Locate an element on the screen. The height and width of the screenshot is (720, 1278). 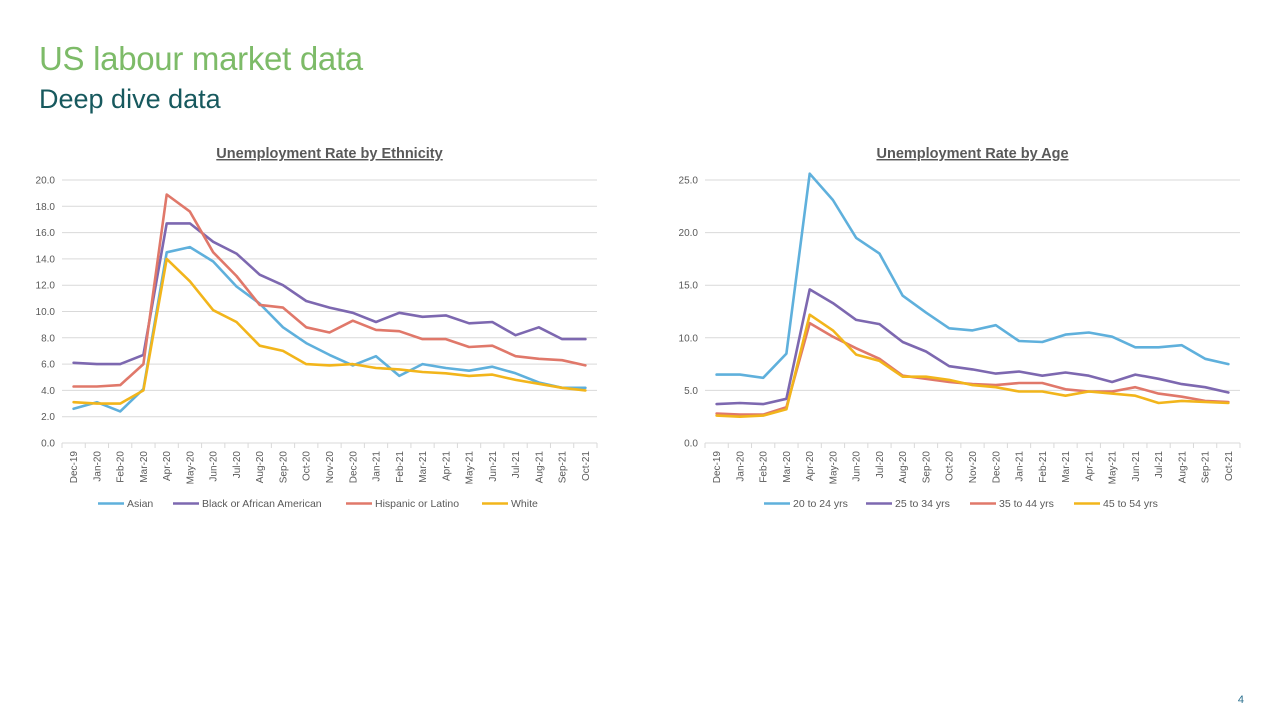
legend-label: Black or African American is located at coordinates (262, 504).